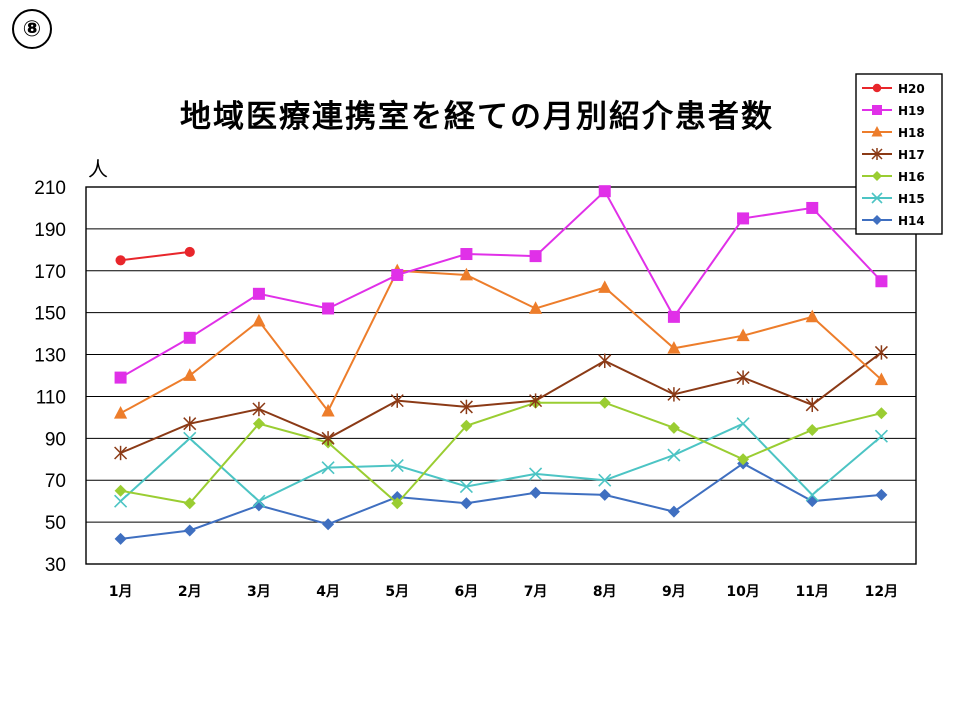  I want to click on legend-label: H18, so click(911, 133).